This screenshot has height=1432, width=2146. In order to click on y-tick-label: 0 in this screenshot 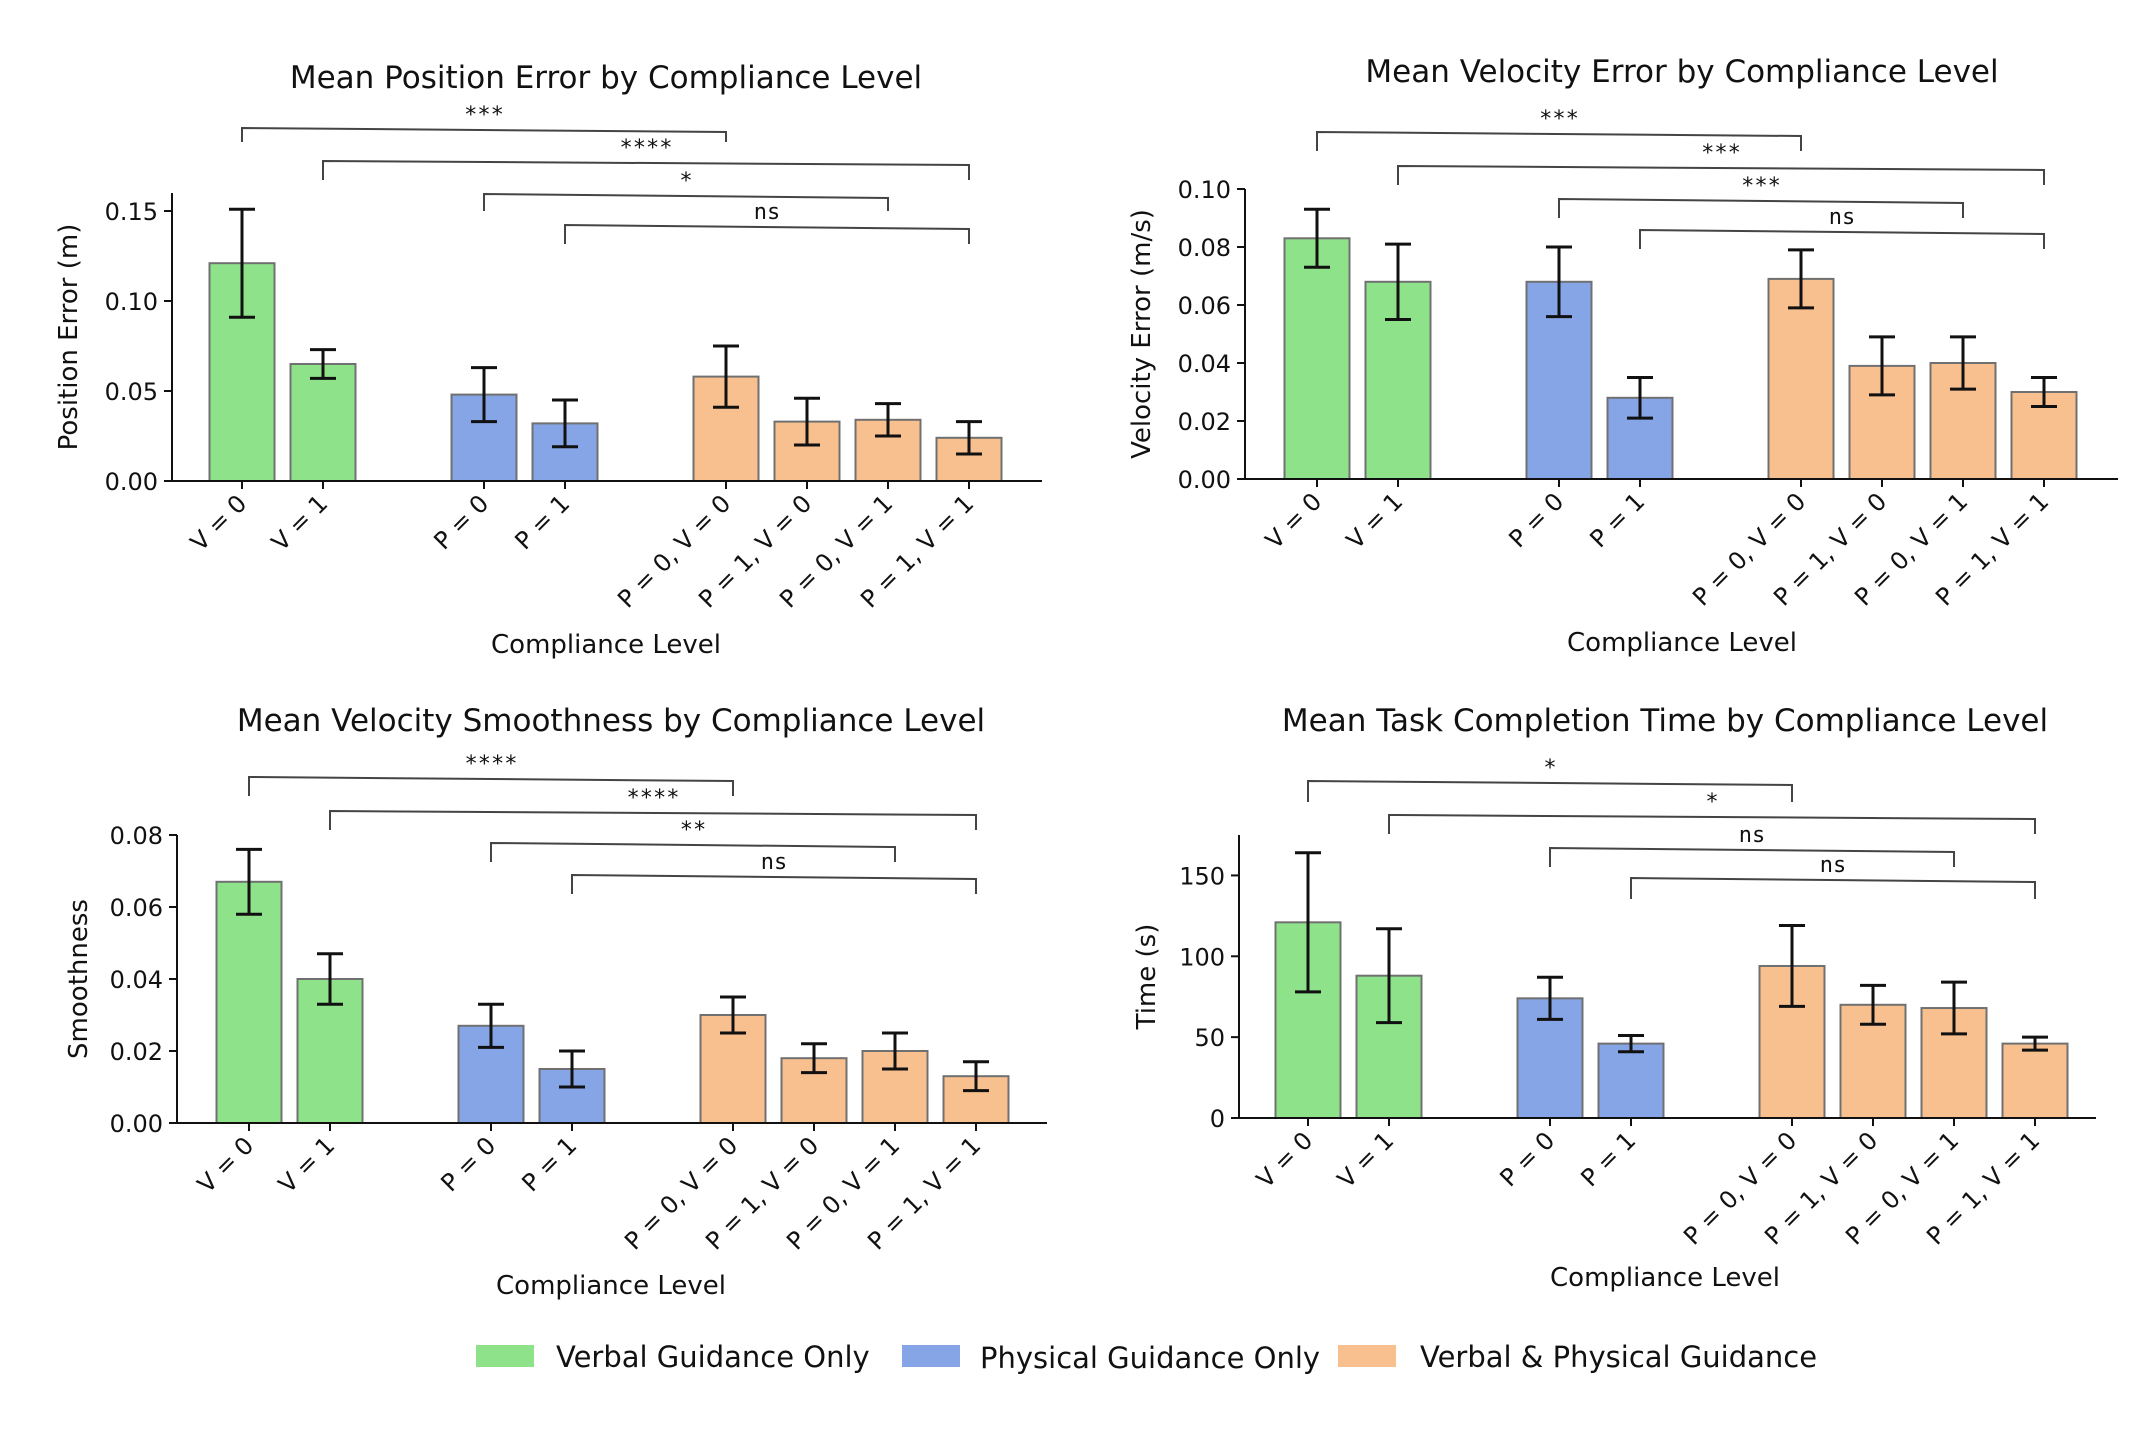, I will do `click(1217, 1119)`.